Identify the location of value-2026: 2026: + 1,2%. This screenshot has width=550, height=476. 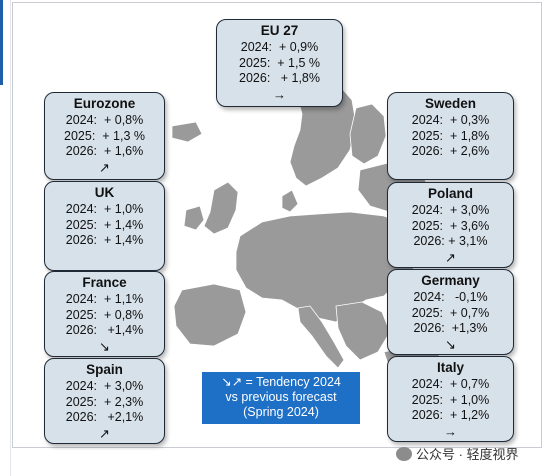
(450, 415).